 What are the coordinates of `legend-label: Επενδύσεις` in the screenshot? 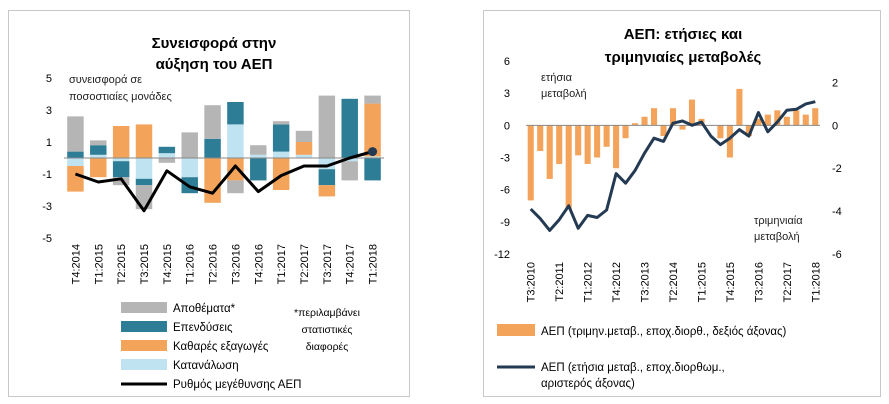 It's located at (203, 328).